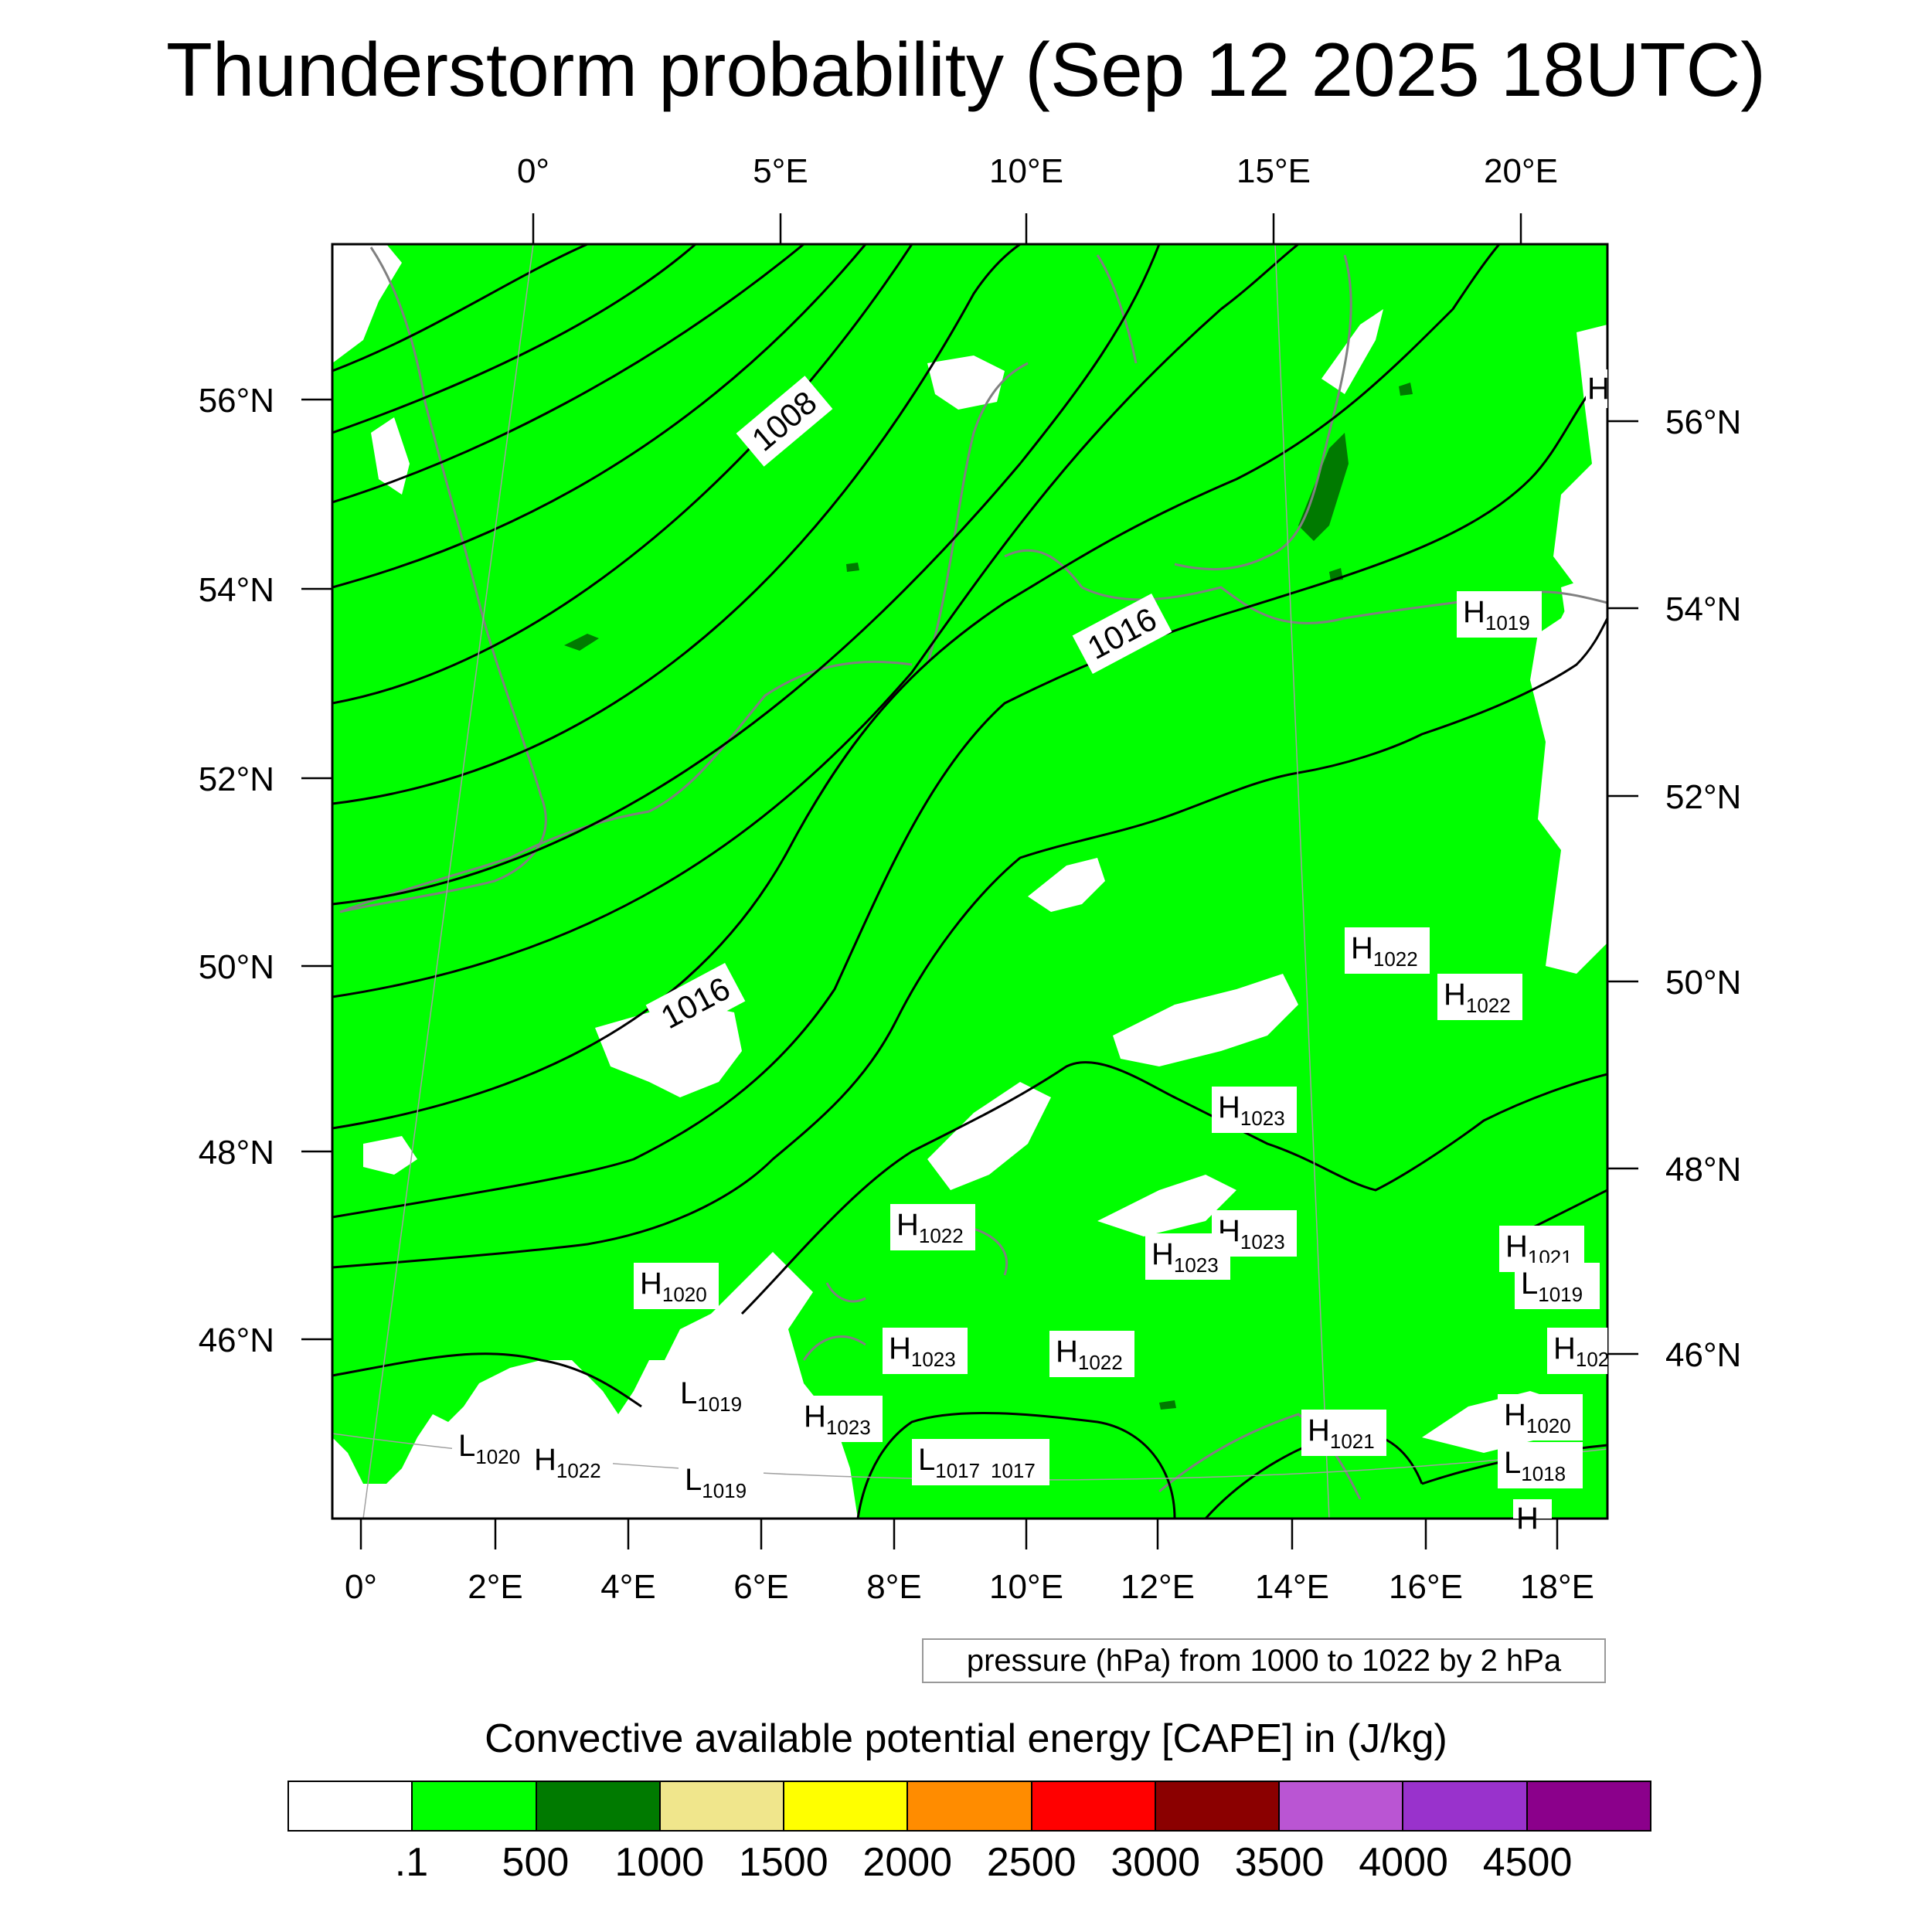 Image resolution: width=1932 pixels, height=1932 pixels. I want to click on top-lon-label: 10°E, so click(1026, 171).